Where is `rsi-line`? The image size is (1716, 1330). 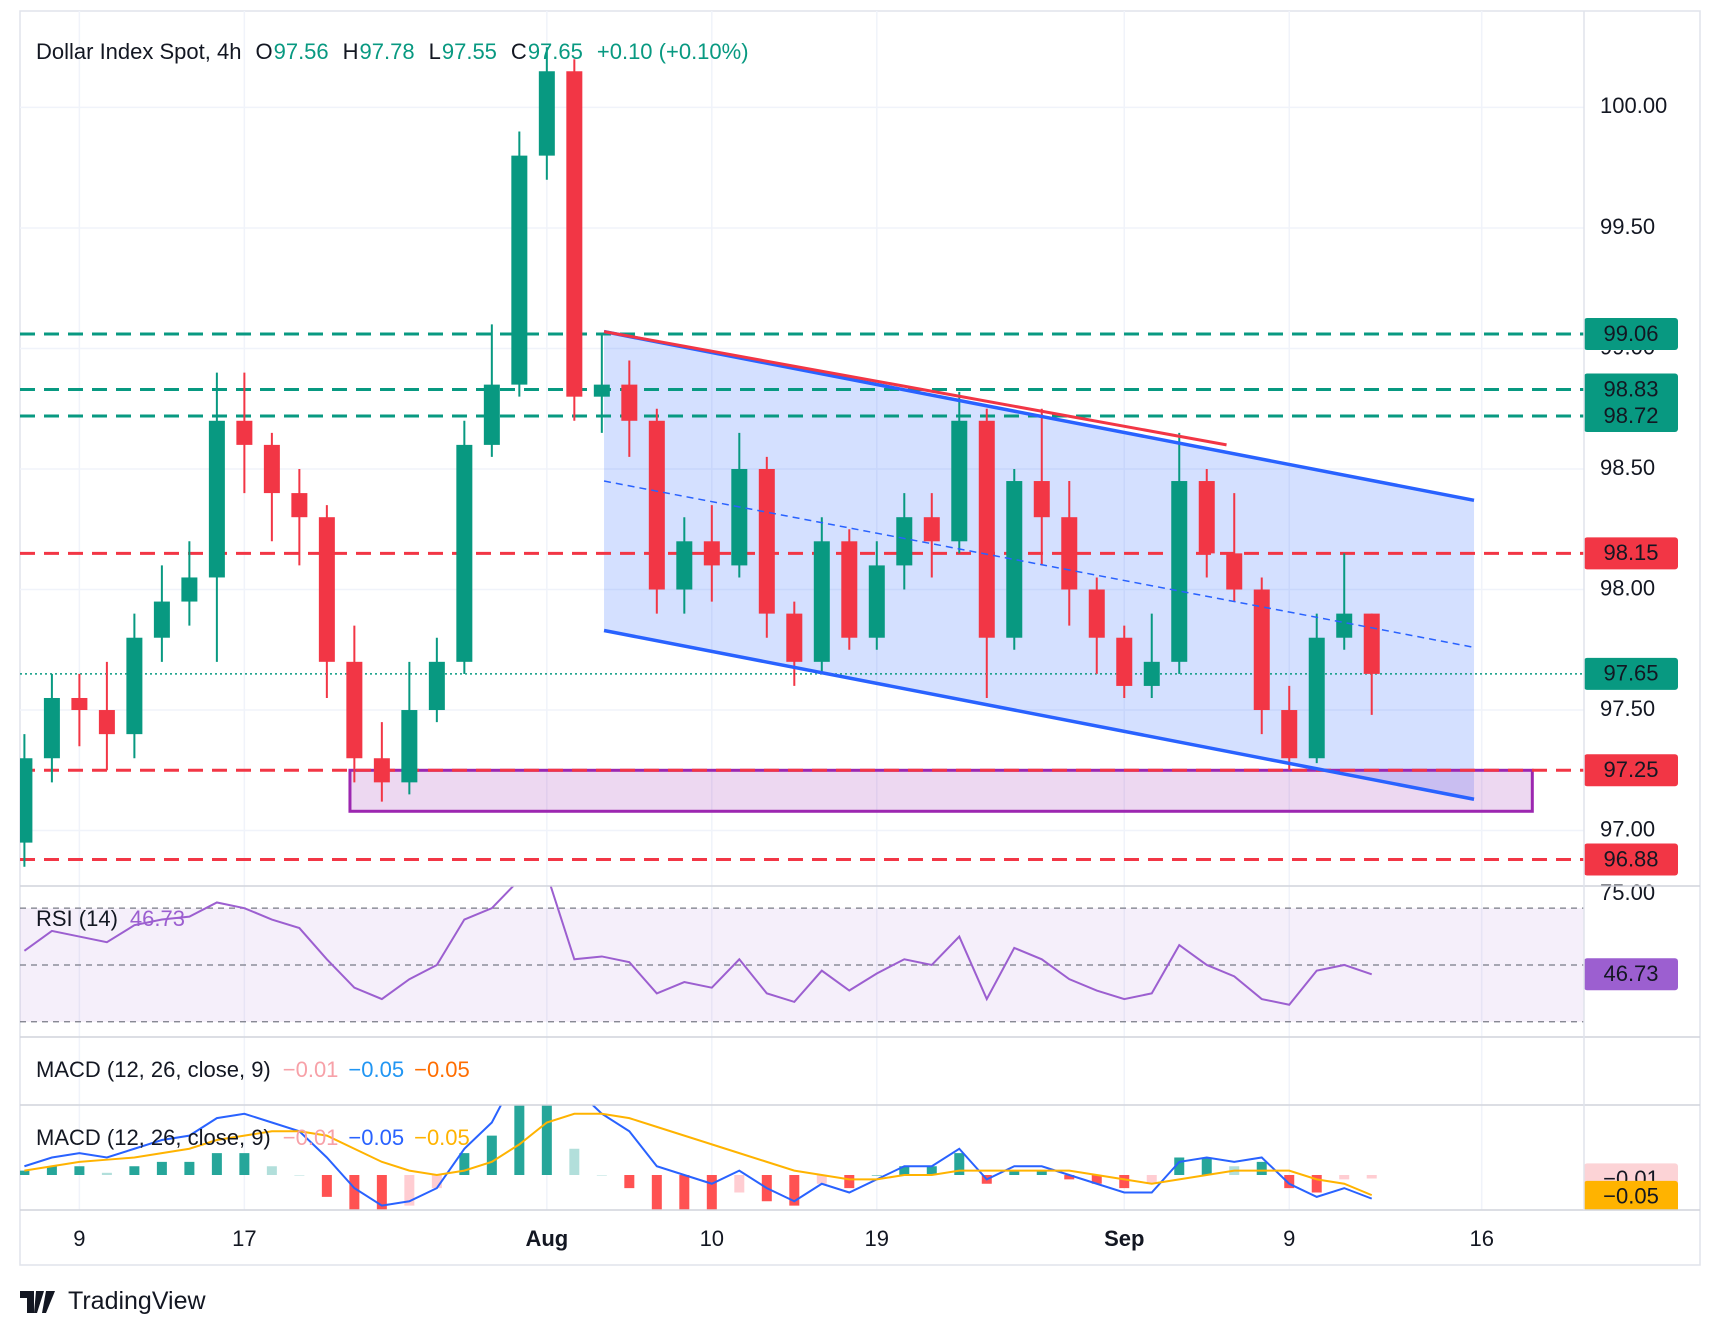
rsi-line is located at coordinates (698, 946).